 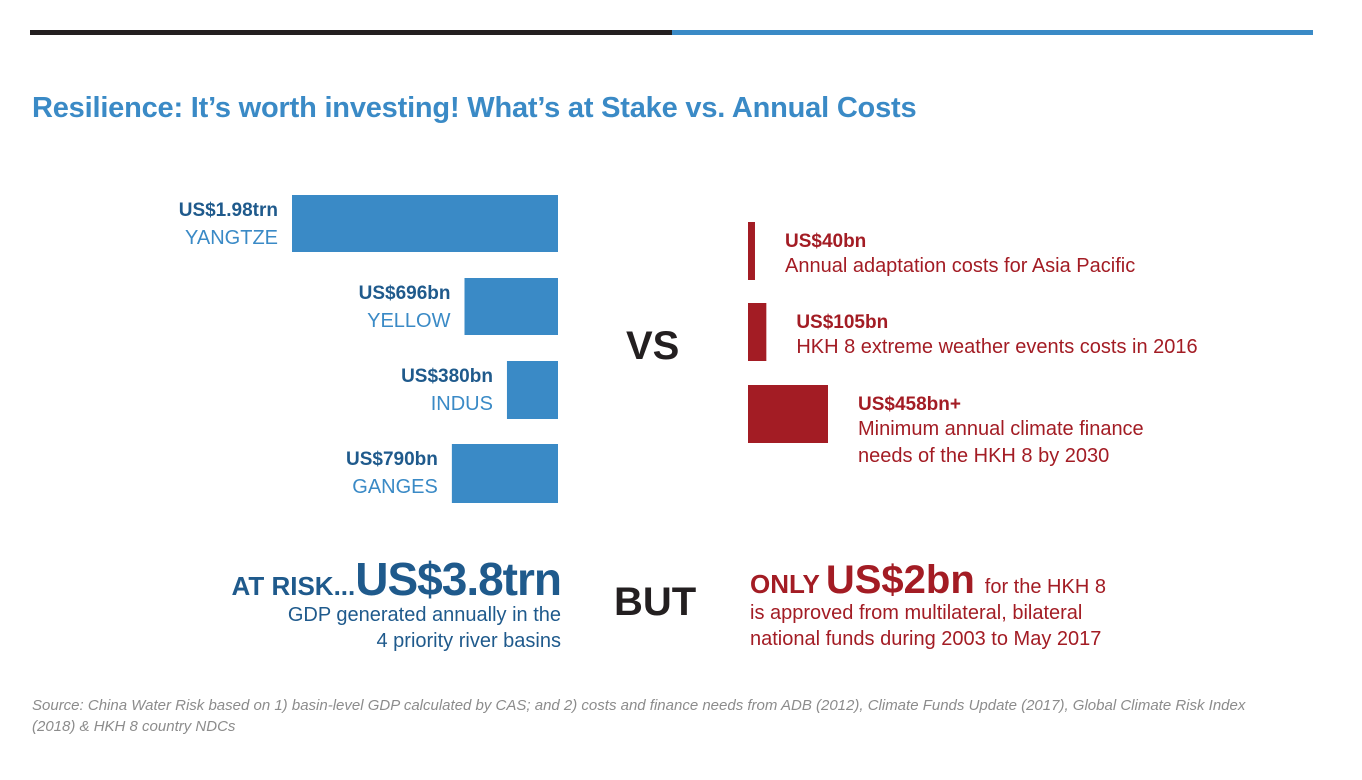 What do you see at coordinates (653, 346) in the screenshot?
I see `vs-label: VS` at bounding box center [653, 346].